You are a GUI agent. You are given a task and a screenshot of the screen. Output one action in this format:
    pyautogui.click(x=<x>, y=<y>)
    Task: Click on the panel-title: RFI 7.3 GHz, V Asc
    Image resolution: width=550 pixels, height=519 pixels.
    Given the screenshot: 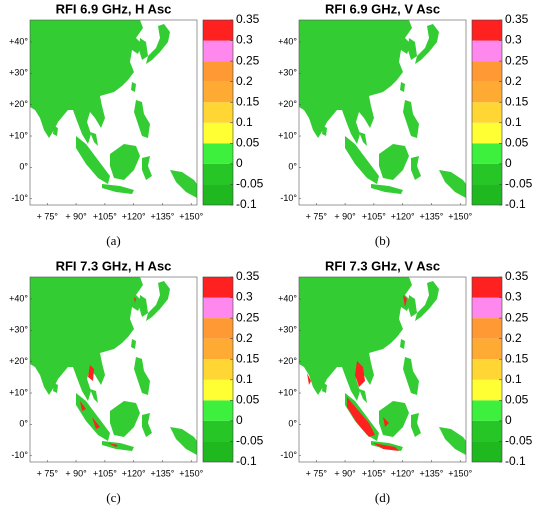 What is the action you would take?
    pyautogui.click(x=382, y=265)
    